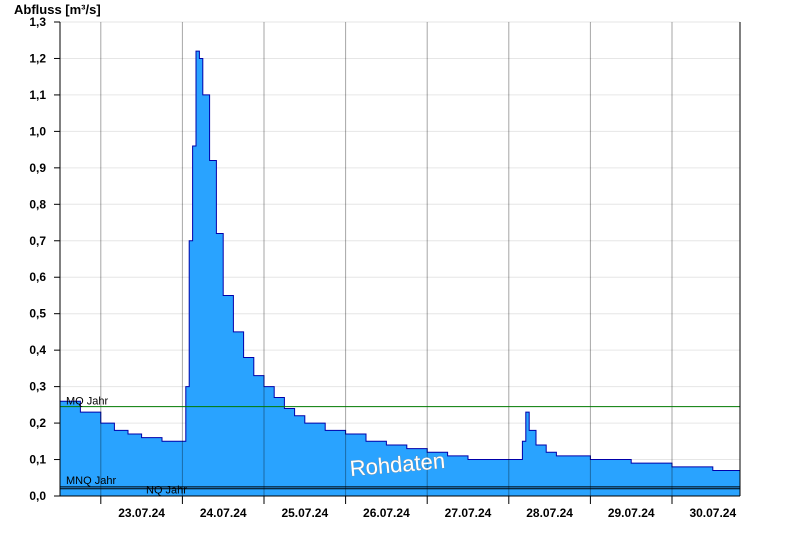 Image resolution: width=800 pixels, height=550 pixels. What do you see at coordinates (37, 460) in the screenshot?
I see `y-tick-label: 0,1` at bounding box center [37, 460].